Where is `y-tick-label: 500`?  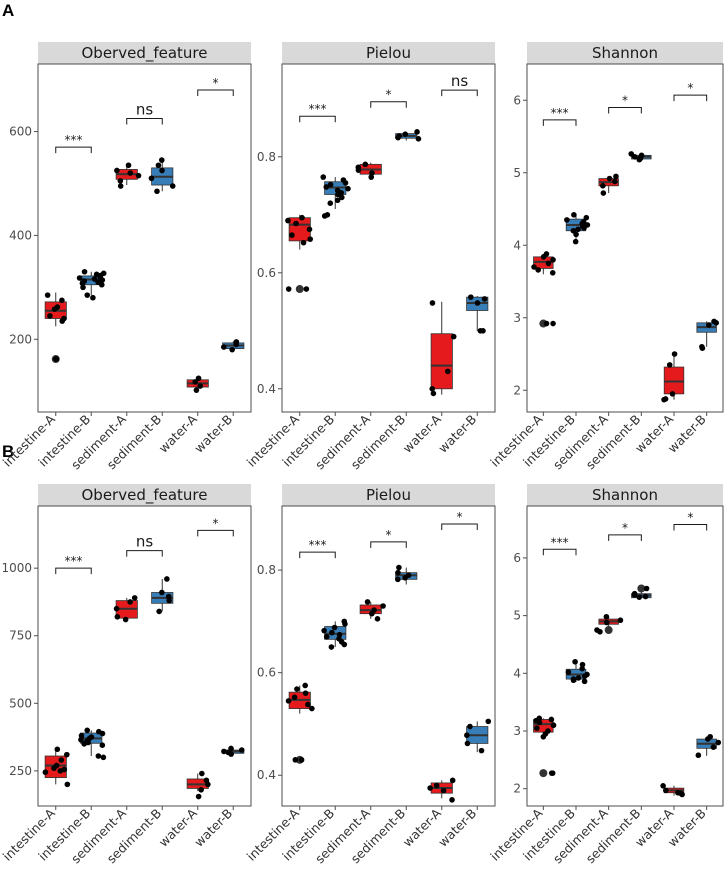 y-tick-label: 500 is located at coordinates (20, 703).